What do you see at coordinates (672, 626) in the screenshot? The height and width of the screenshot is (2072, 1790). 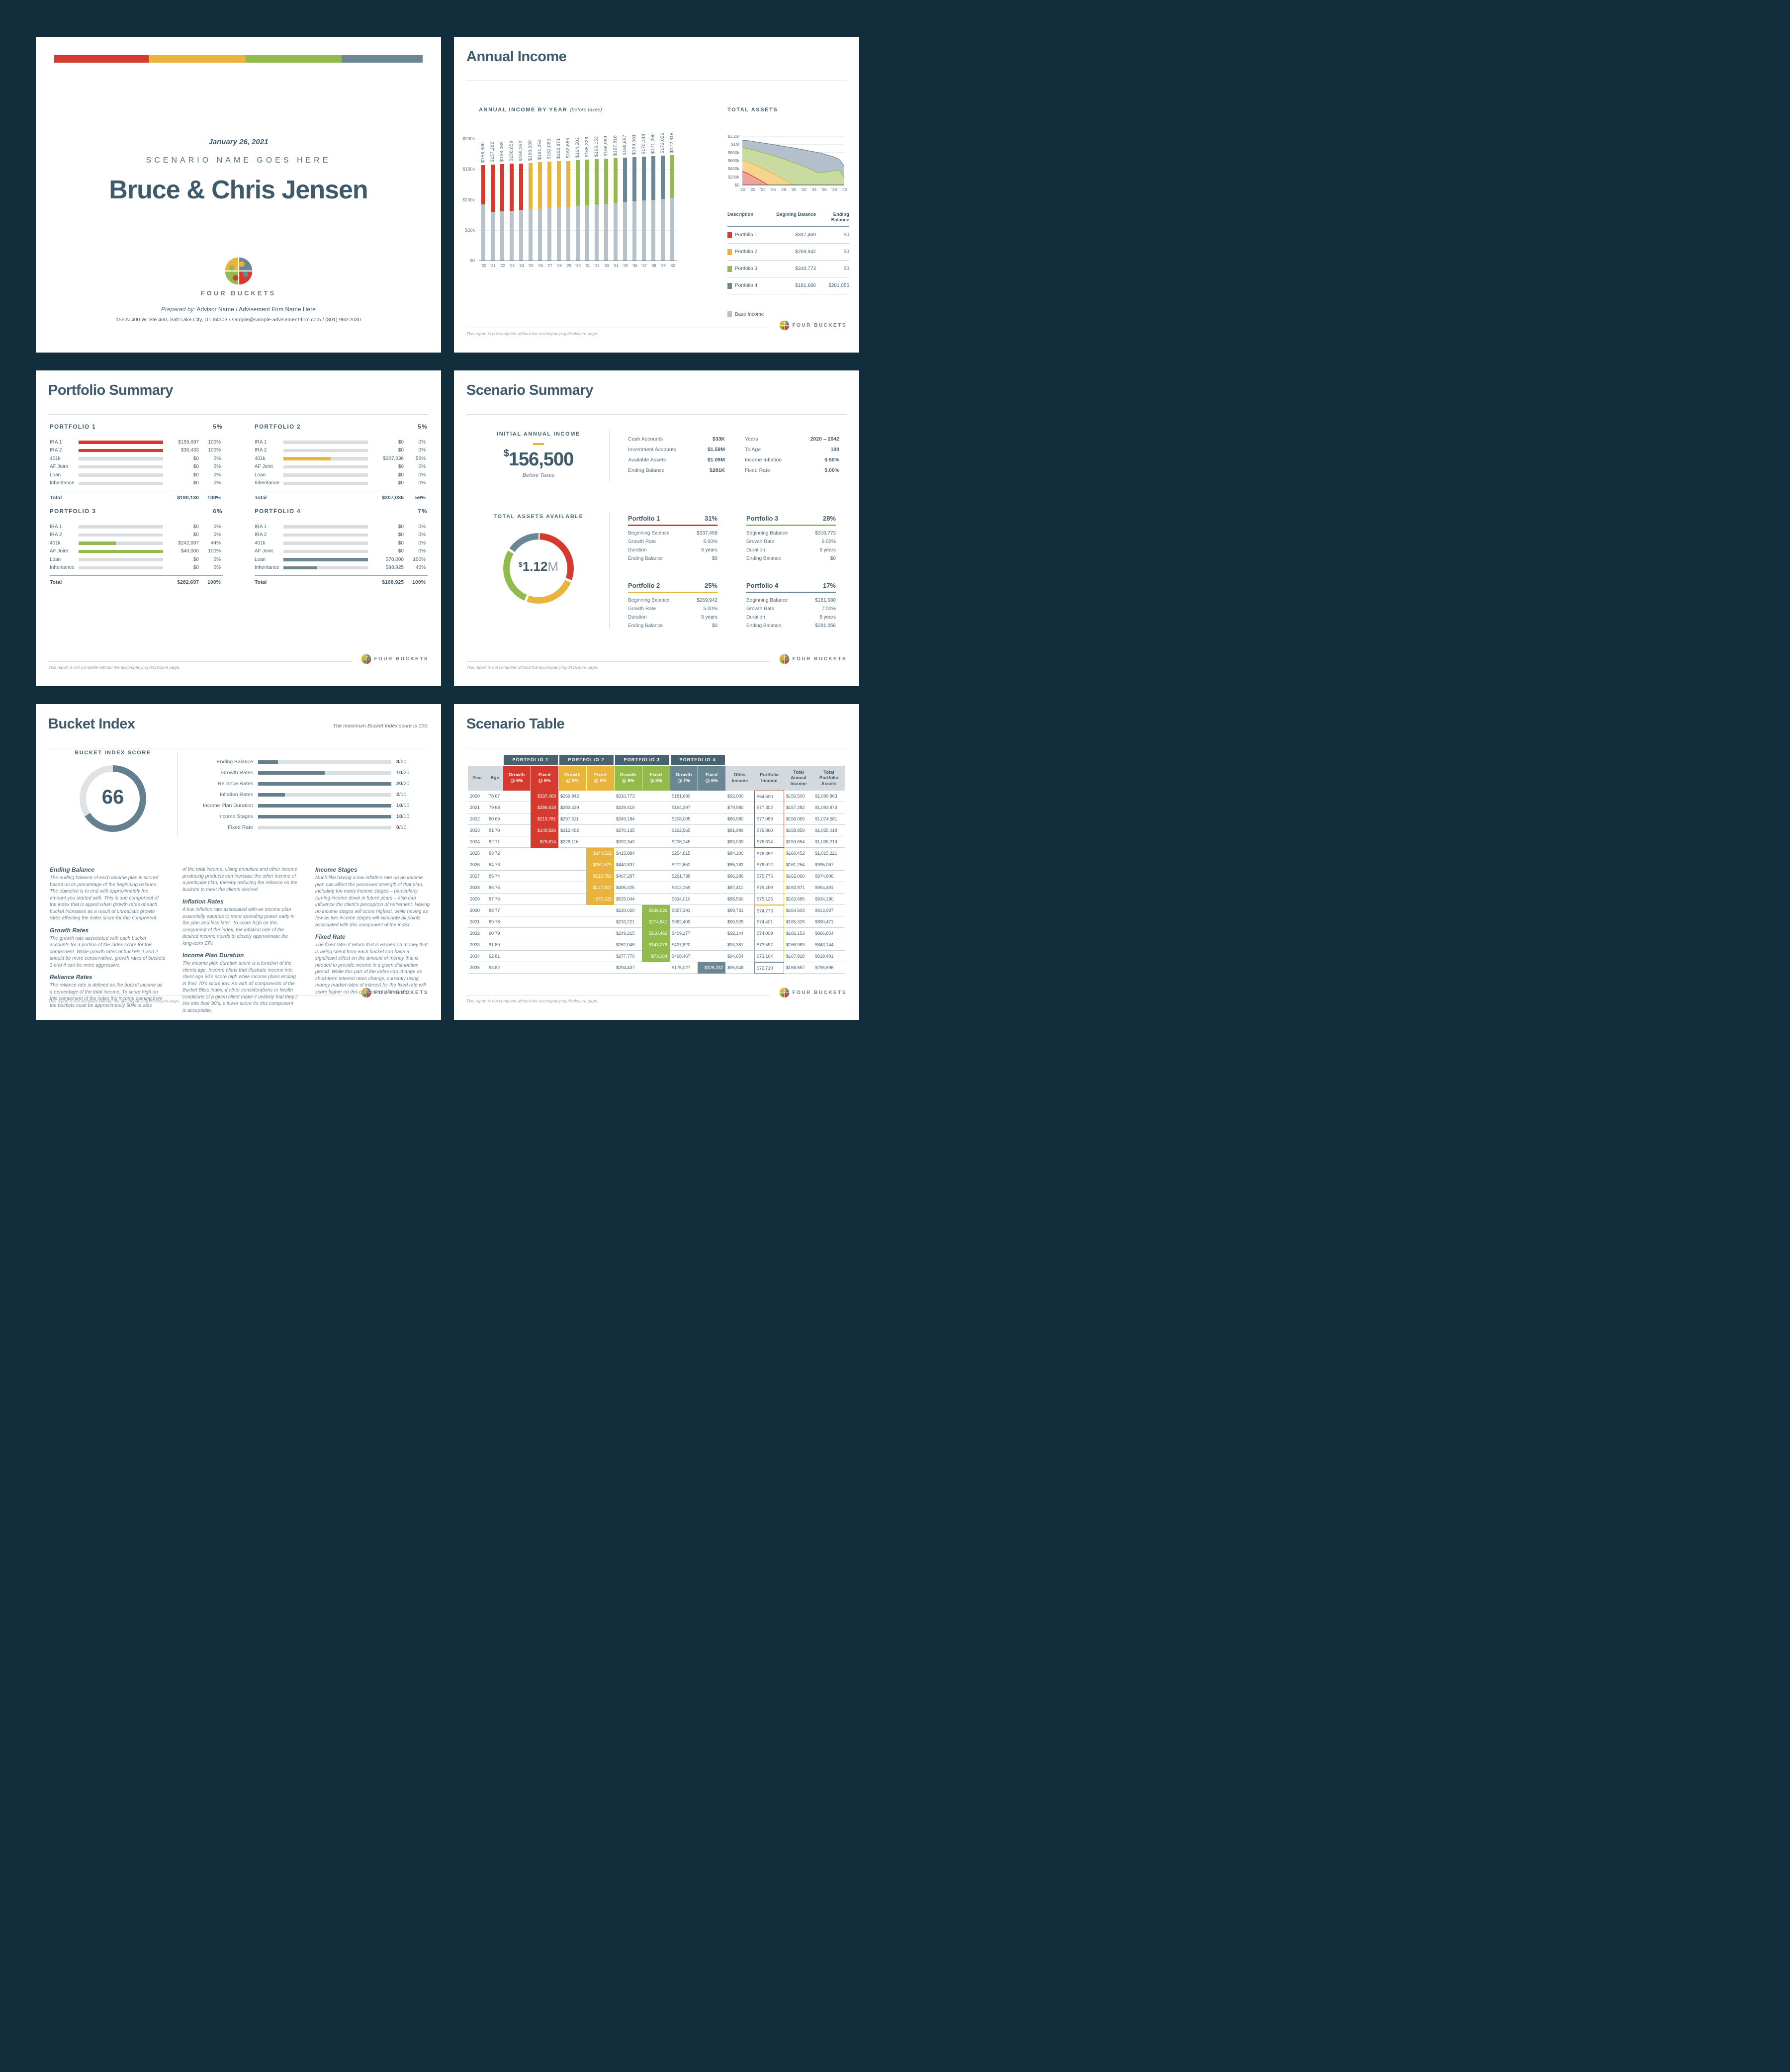 I see `detail-row: Ending Balance $0` at bounding box center [672, 626].